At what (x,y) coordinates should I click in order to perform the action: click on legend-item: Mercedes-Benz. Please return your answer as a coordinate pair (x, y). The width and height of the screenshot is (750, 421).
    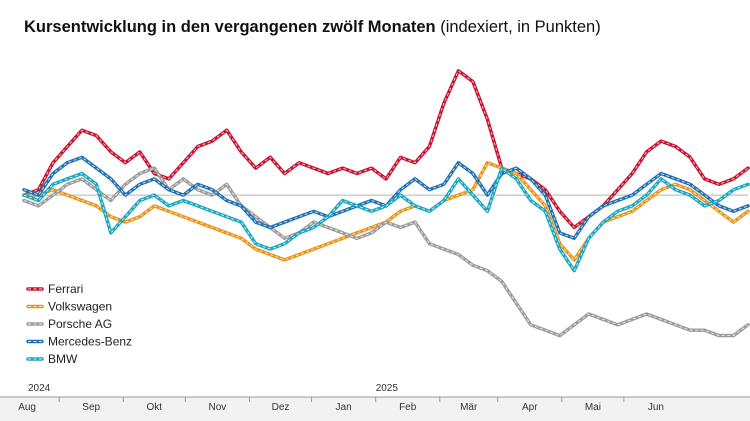
    Looking at the image, I should click on (79, 342).